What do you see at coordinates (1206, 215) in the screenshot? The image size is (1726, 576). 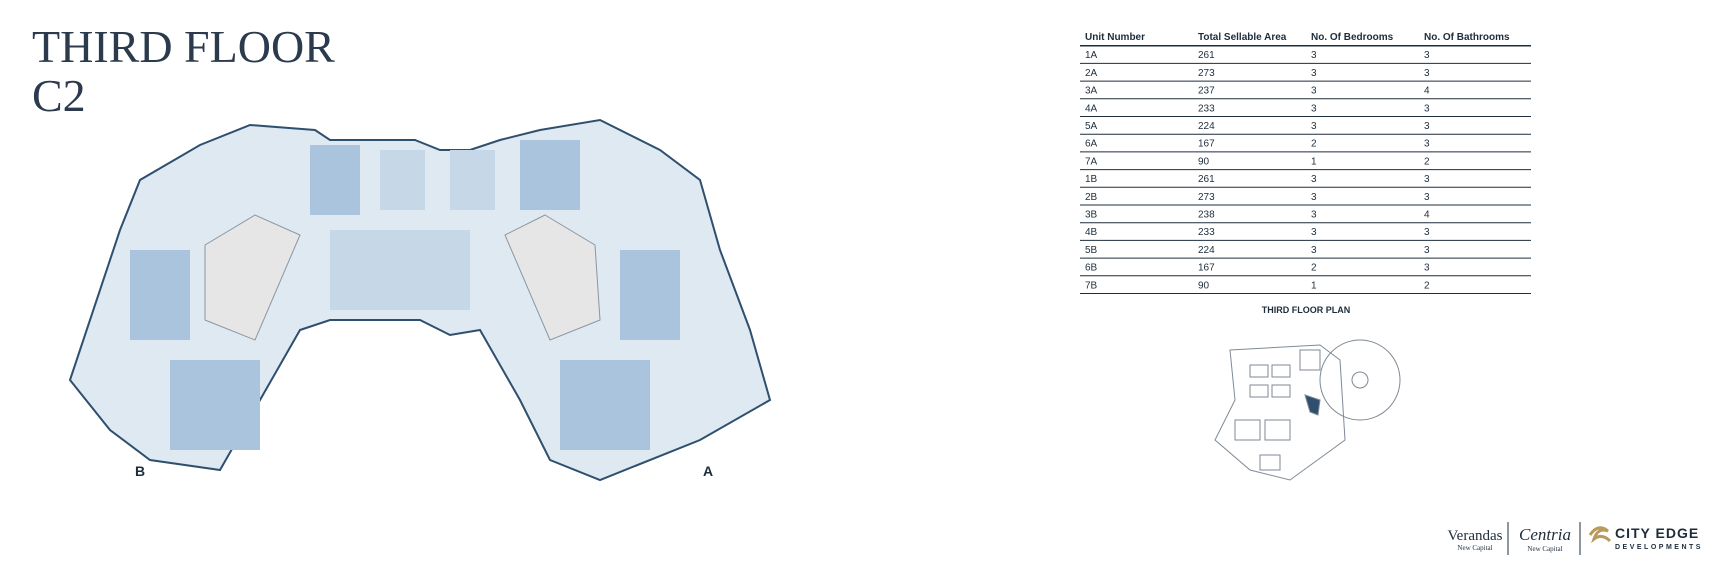 I see `table-cell: 238` at bounding box center [1206, 215].